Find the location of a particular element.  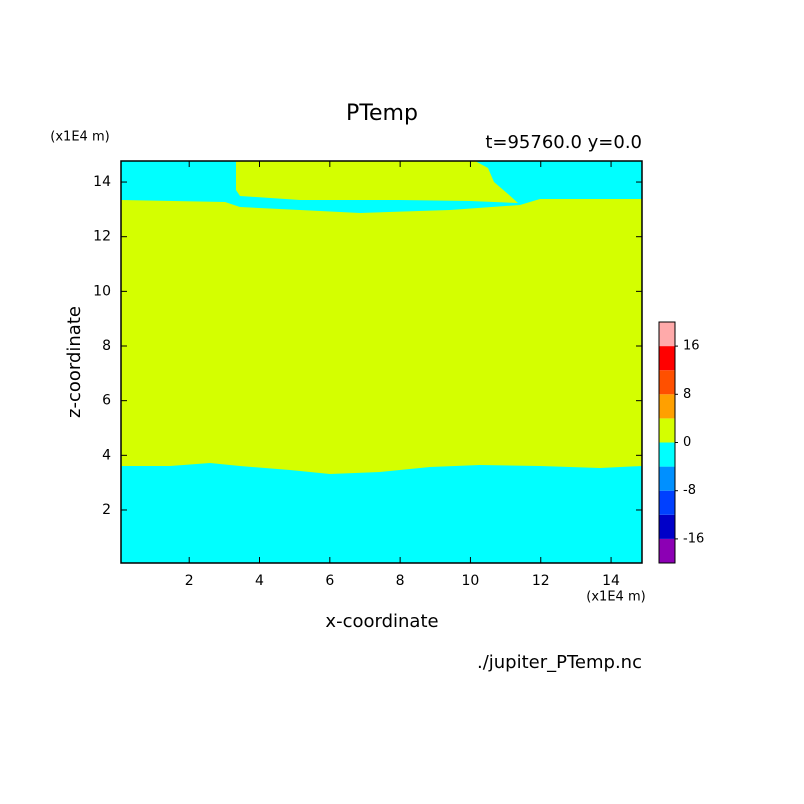

y-tick-label: 14 is located at coordinates (102, 182).